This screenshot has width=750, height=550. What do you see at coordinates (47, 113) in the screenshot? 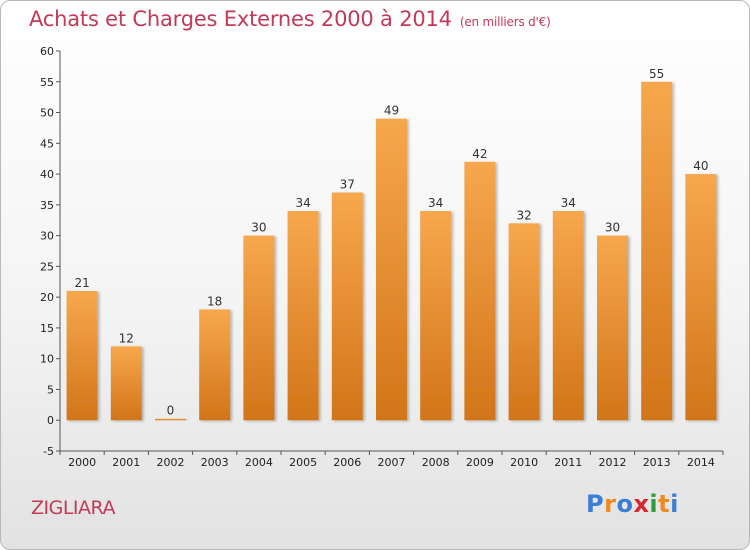
I see `y-tick-label: 50` at bounding box center [47, 113].